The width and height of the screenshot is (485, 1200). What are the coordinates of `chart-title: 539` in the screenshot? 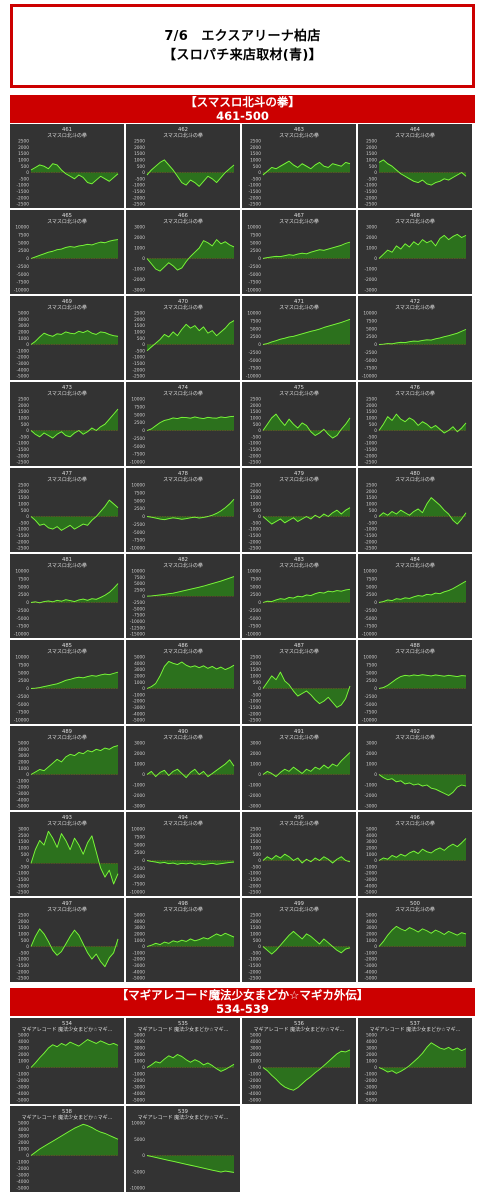 It's located at (183, 1112).